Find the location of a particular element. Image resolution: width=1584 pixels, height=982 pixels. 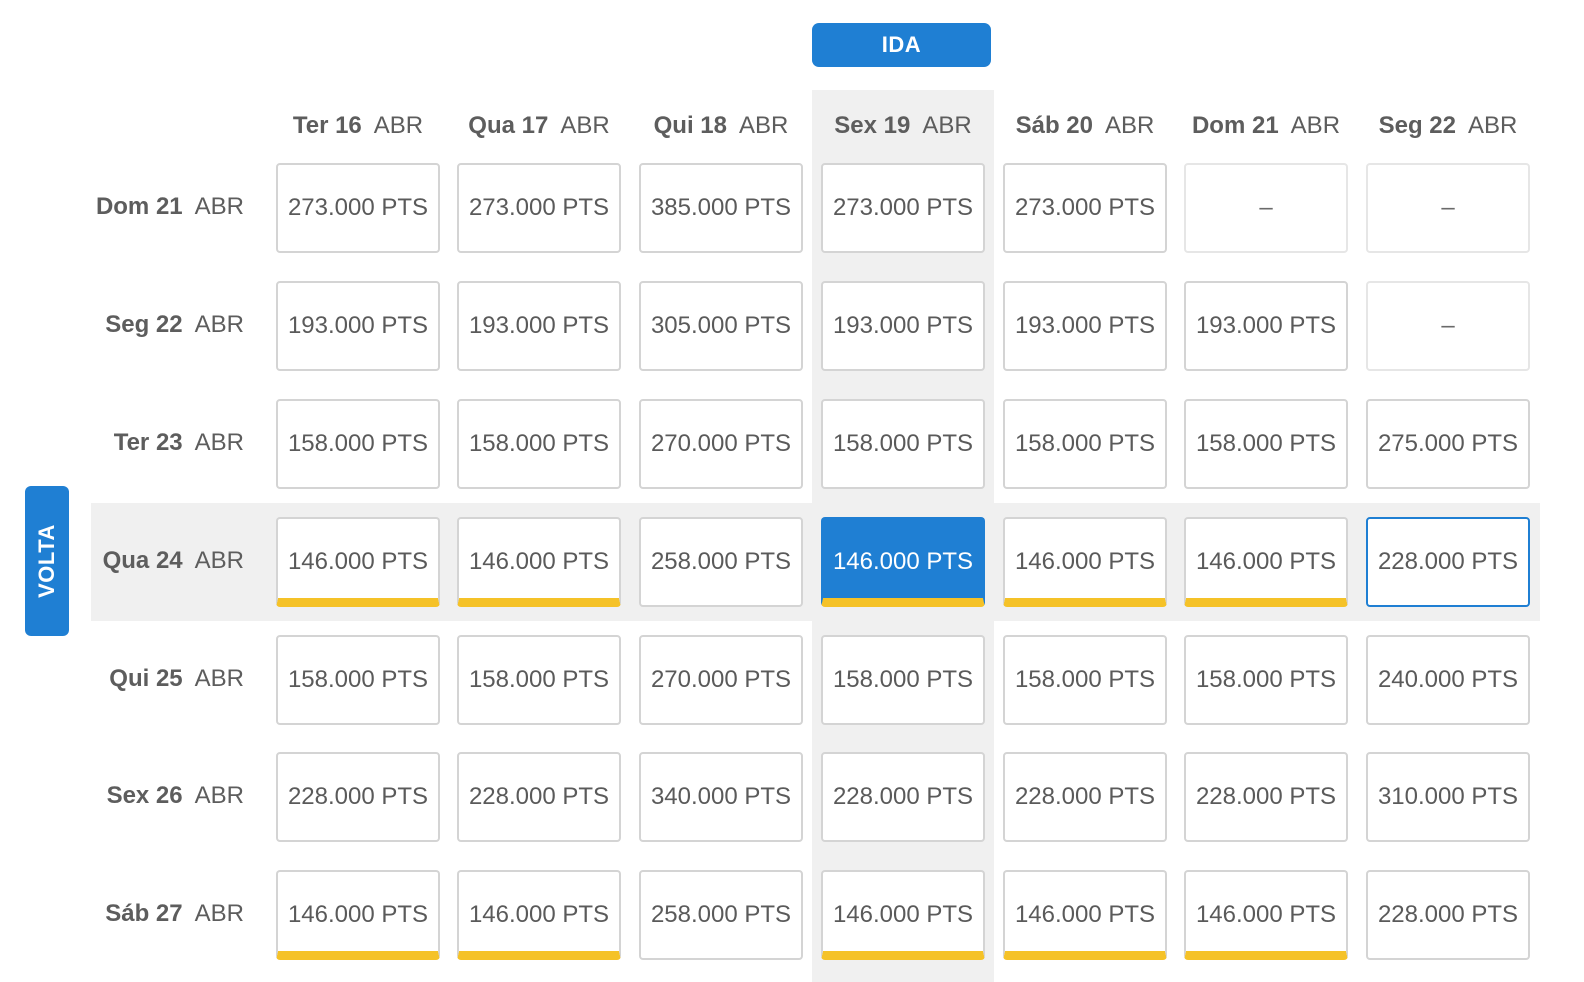

volta-label-badge: VOLTA is located at coordinates (47, 561).